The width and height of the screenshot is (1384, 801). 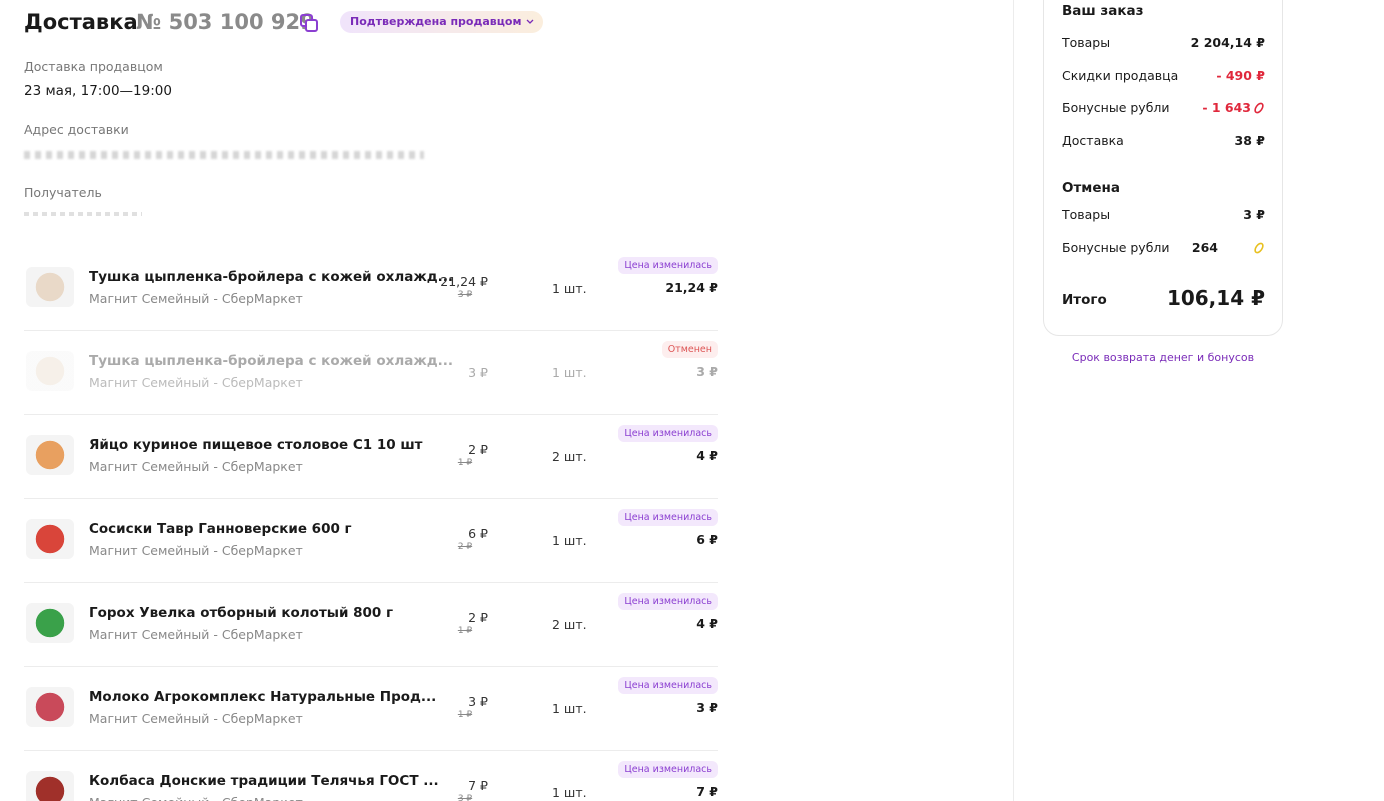 What do you see at coordinates (691, 287) in the screenshot?
I see `item-total: 21,24 ₽` at bounding box center [691, 287].